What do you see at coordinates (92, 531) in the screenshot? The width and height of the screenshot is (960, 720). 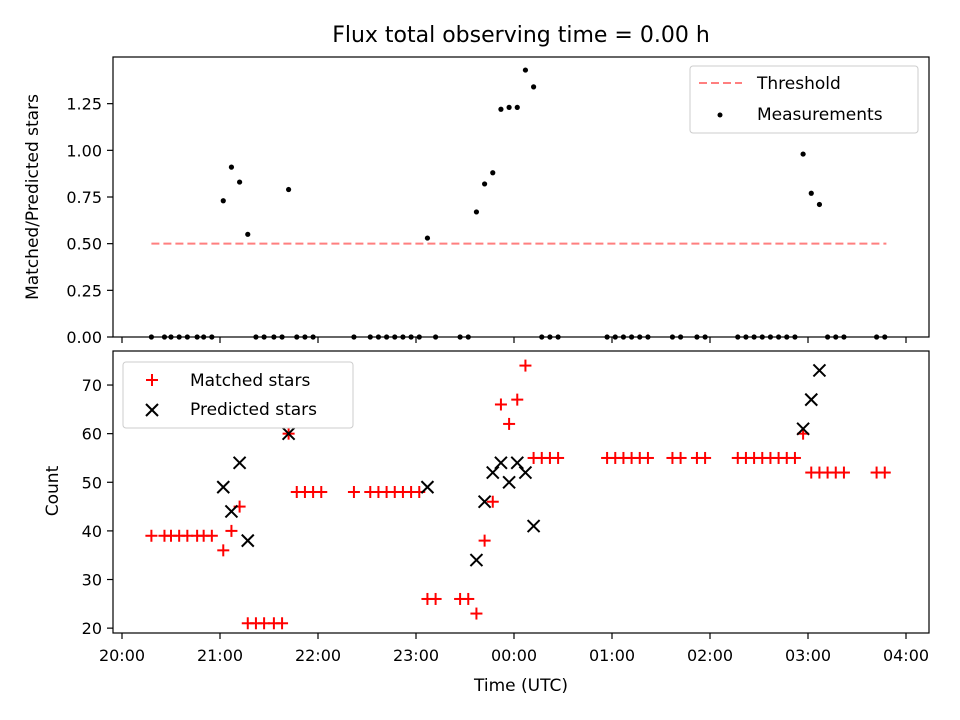 I see `y-tick-label: 40` at bounding box center [92, 531].